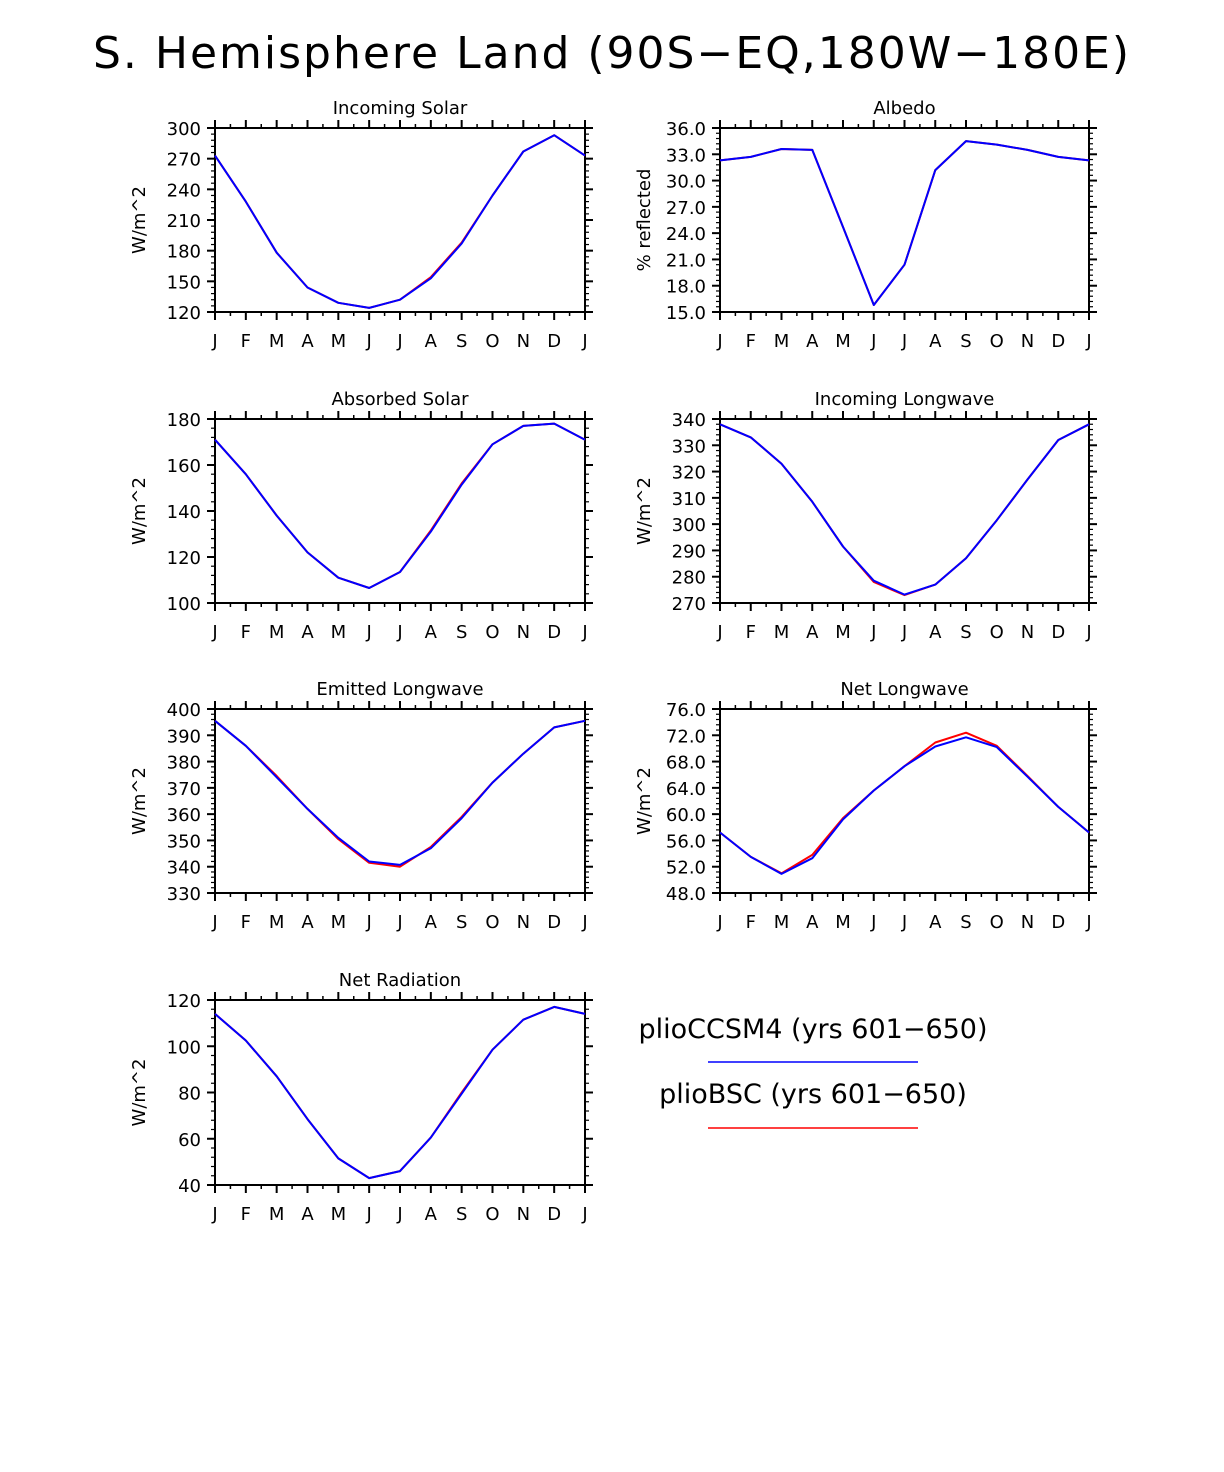  I want to click on absorbed-solar-xtick-label: D, so click(554, 632).